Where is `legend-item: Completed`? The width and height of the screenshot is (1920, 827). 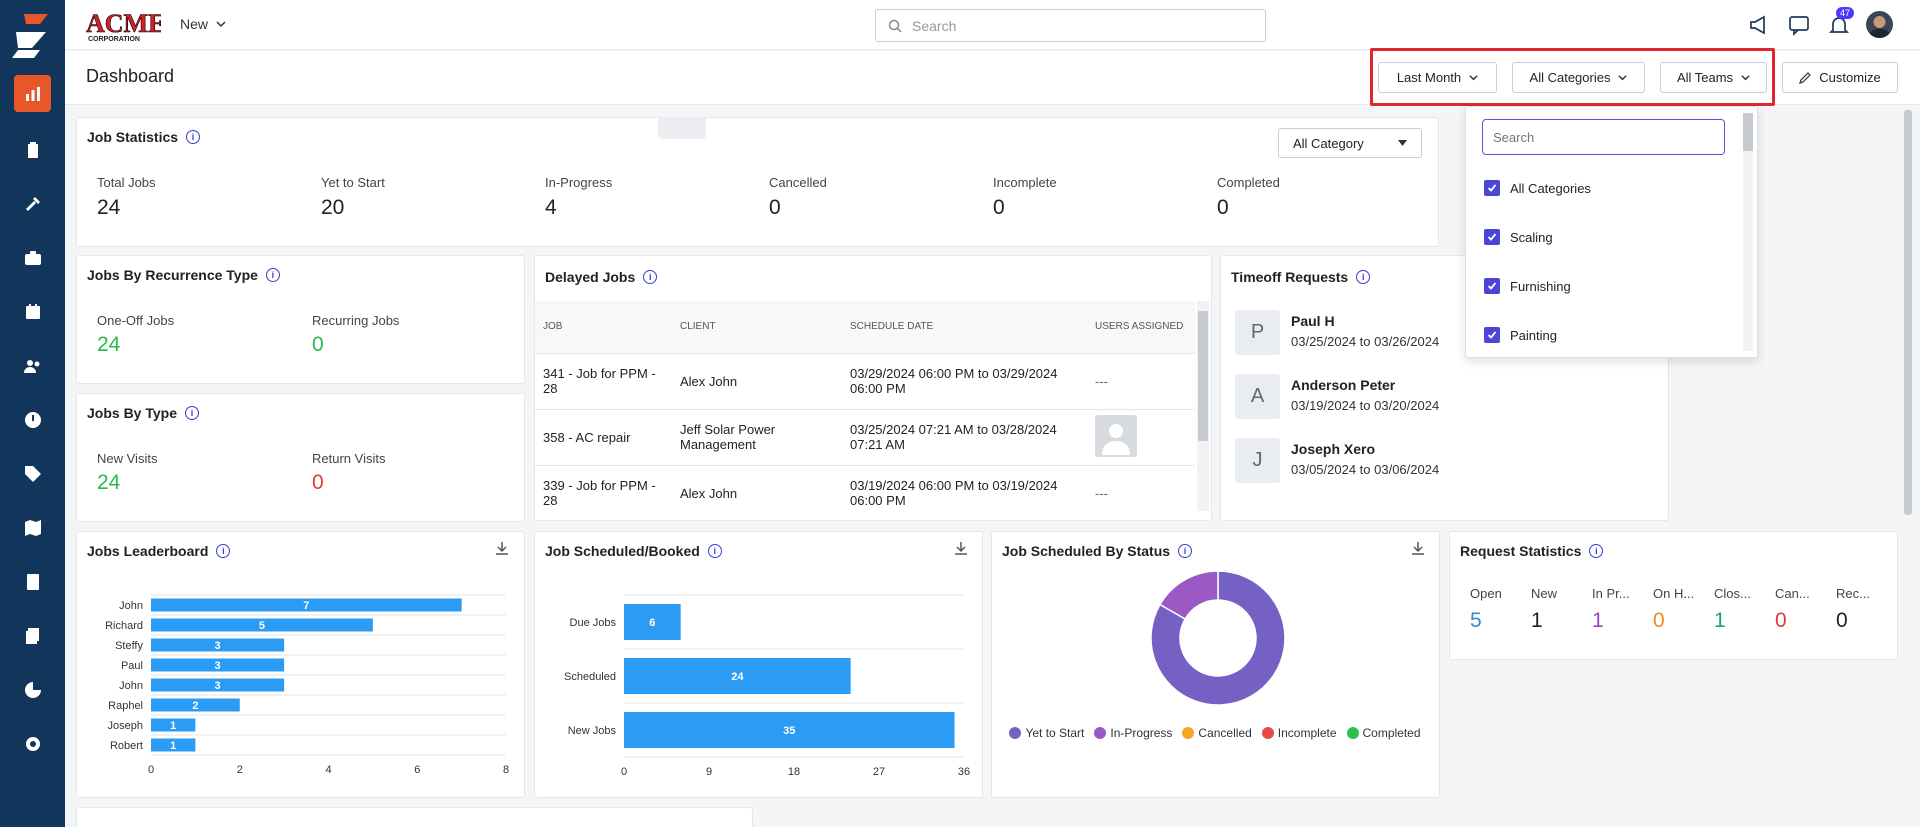 legend-item: Completed is located at coordinates (1383, 733).